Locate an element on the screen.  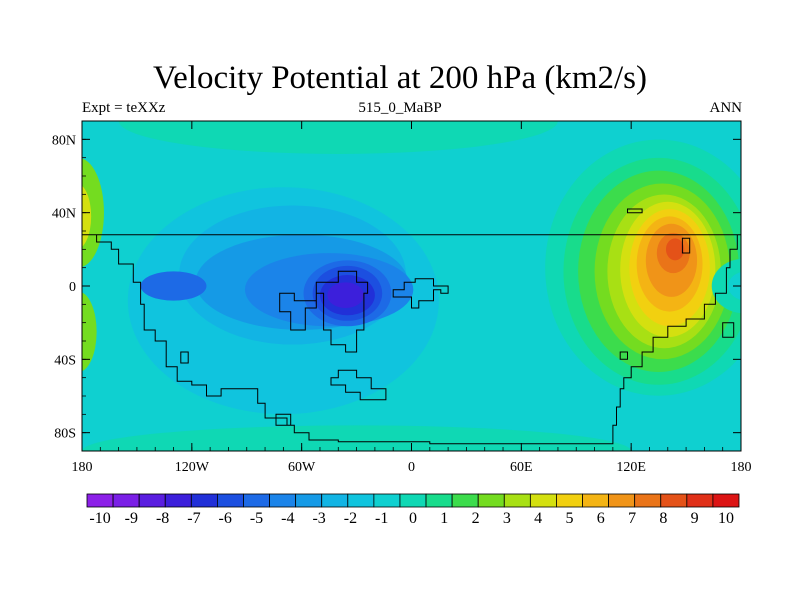
west-edge-high-s is located at coordinates (89, 332).